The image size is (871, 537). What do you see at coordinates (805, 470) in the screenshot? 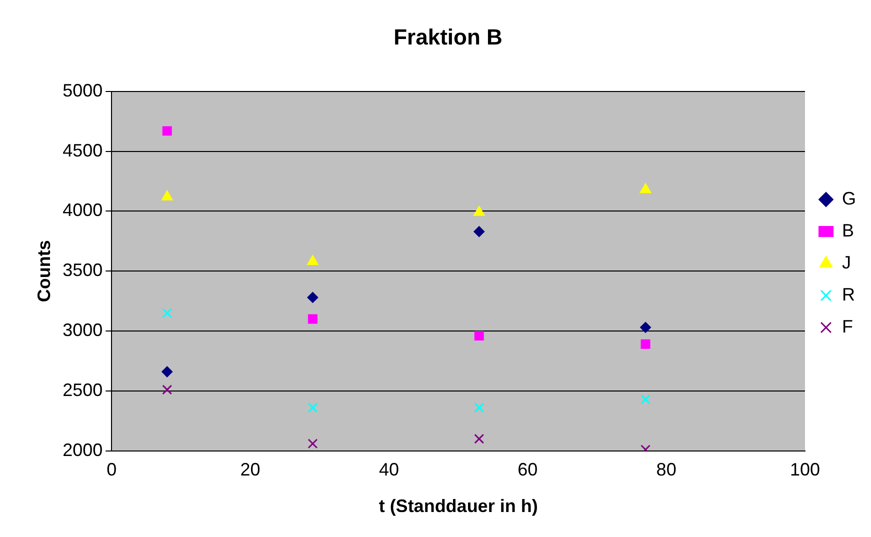
I see `x-tick-label: 100` at bounding box center [805, 470].